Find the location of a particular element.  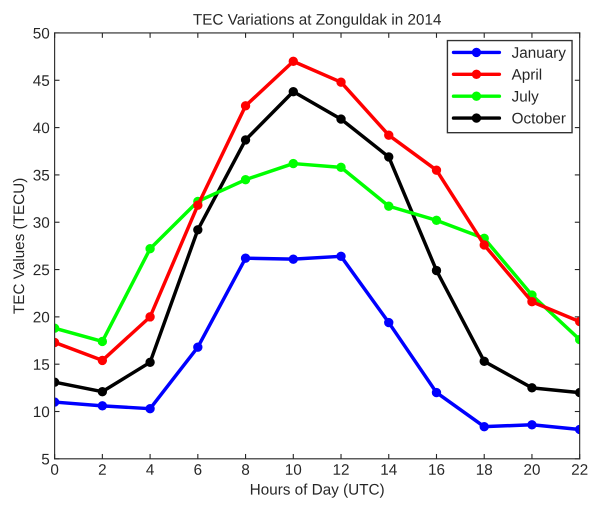

y-tick-label: 20 is located at coordinates (42, 317).